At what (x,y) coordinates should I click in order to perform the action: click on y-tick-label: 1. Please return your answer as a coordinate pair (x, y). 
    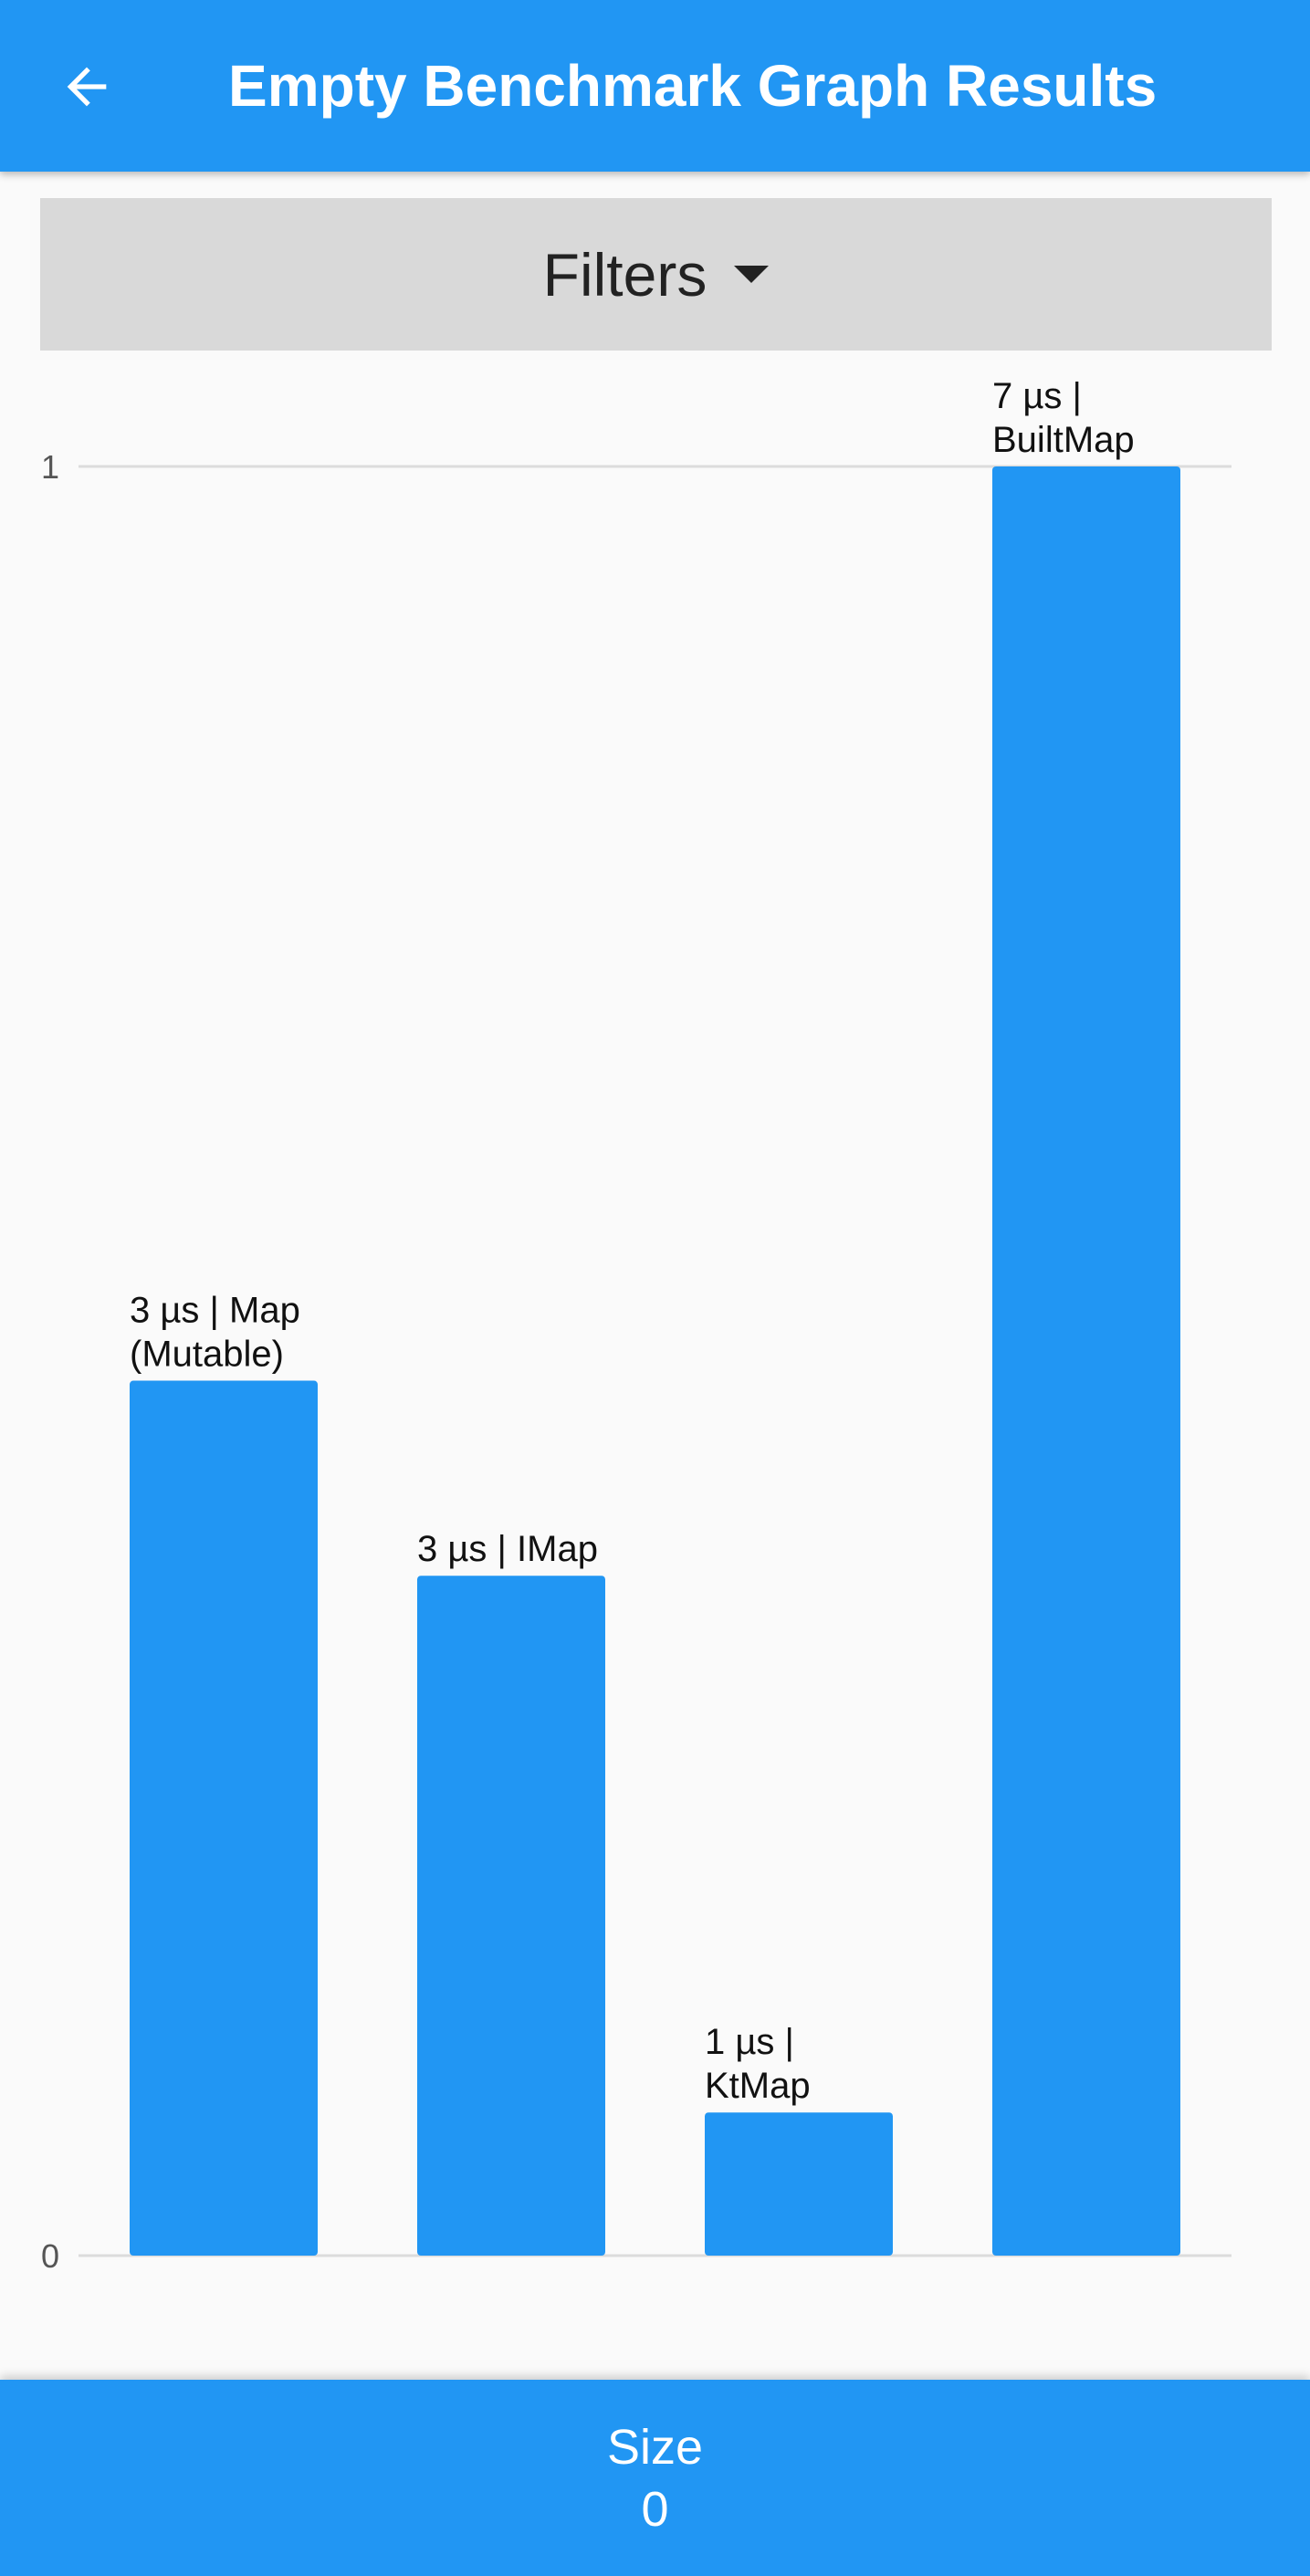
    Looking at the image, I should click on (50, 467).